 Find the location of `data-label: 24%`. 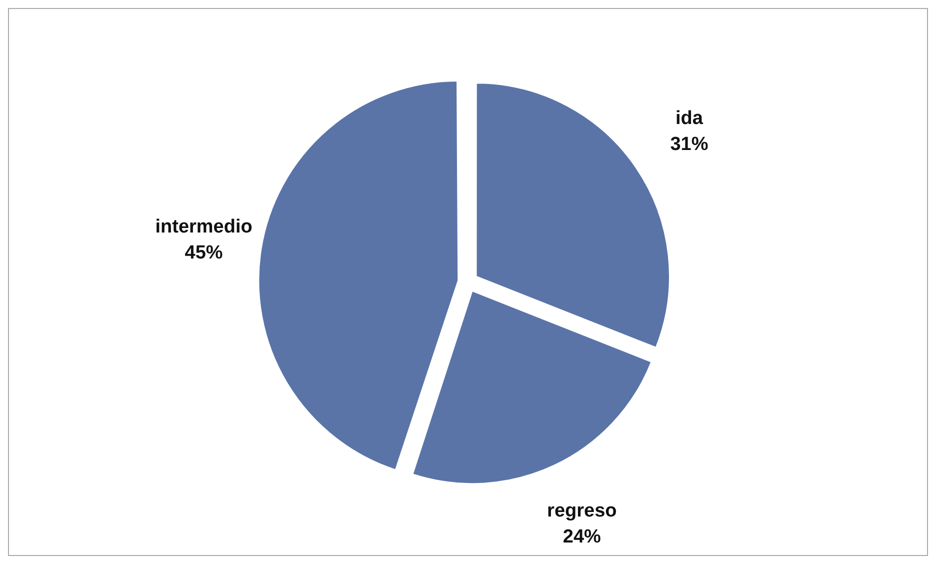

data-label: 24% is located at coordinates (582, 537).